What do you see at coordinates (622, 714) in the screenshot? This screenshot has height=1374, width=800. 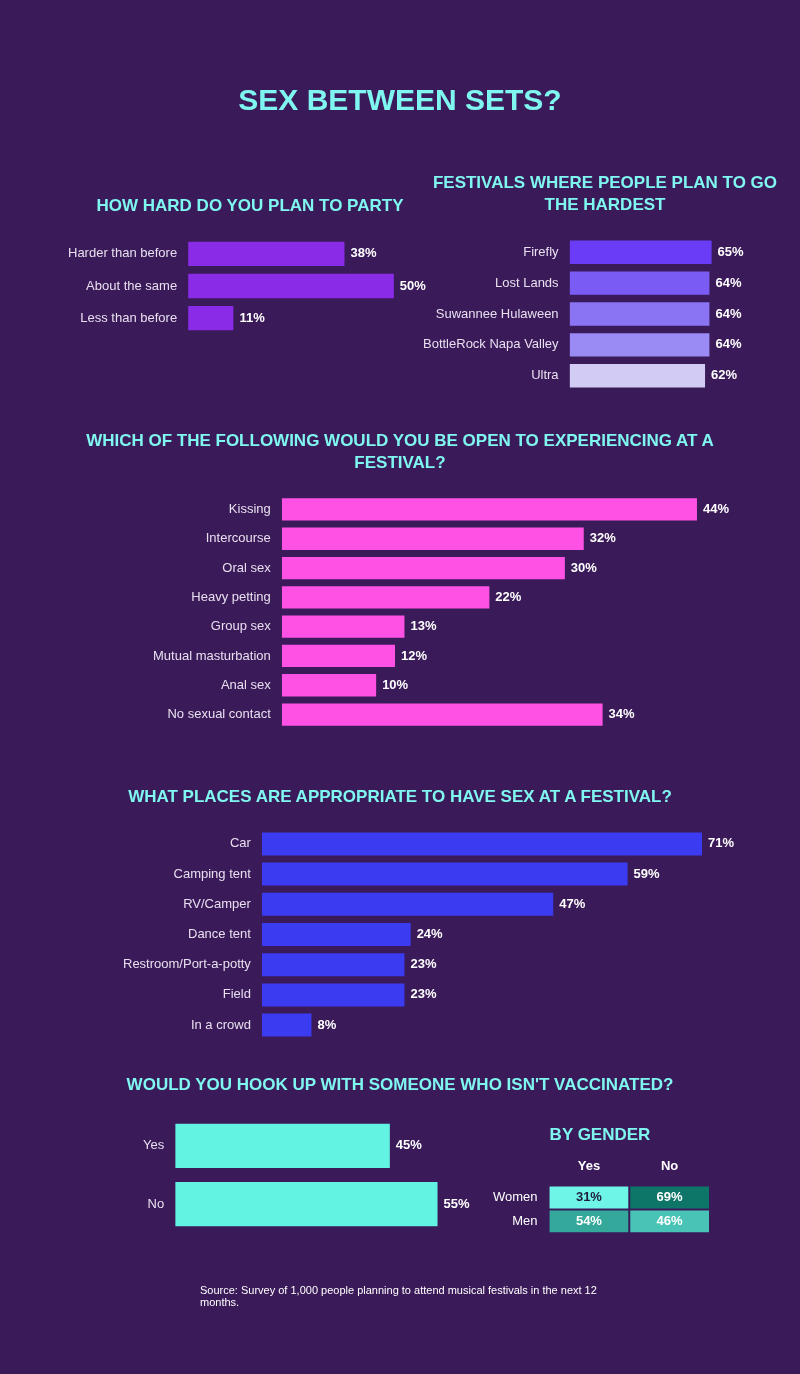 I see `data-label: 34%` at bounding box center [622, 714].